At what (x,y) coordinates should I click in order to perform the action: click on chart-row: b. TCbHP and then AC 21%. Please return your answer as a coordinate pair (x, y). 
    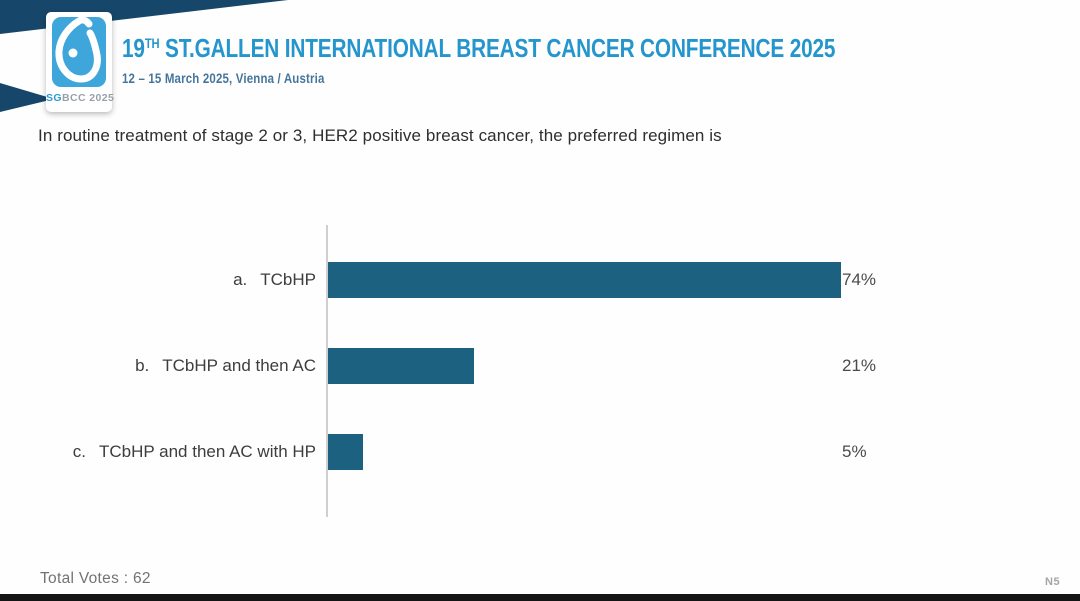
    Looking at the image, I should click on (540, 366).